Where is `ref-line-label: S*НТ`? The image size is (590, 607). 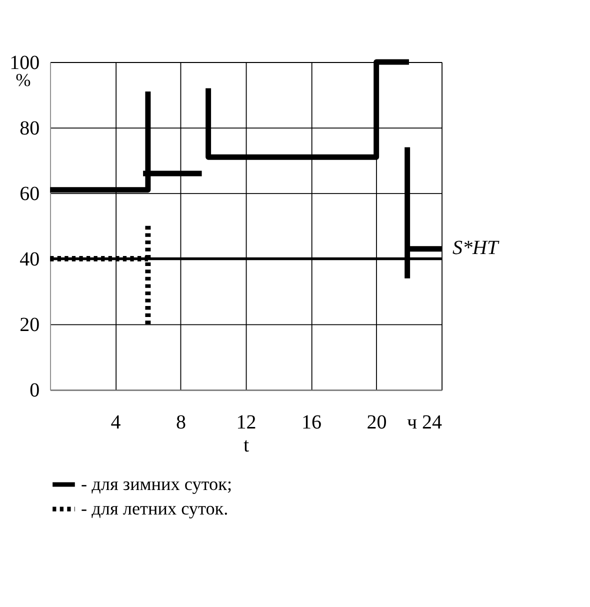
ref-line-label: S*НТ is located at coordinates (476, 248).